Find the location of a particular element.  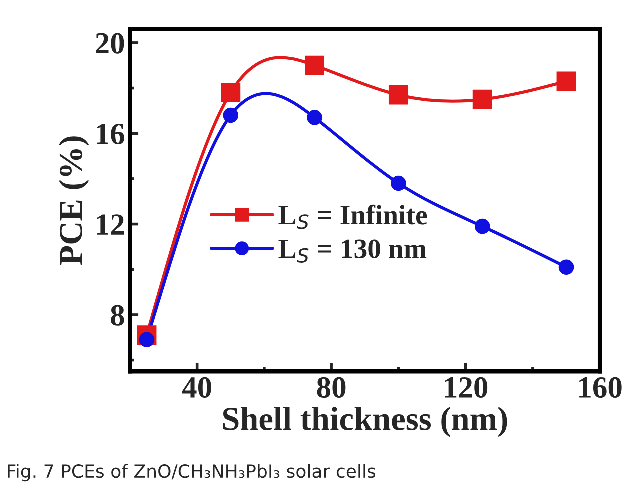

y-tick-label: 20 is located at coordinates (110, 43).